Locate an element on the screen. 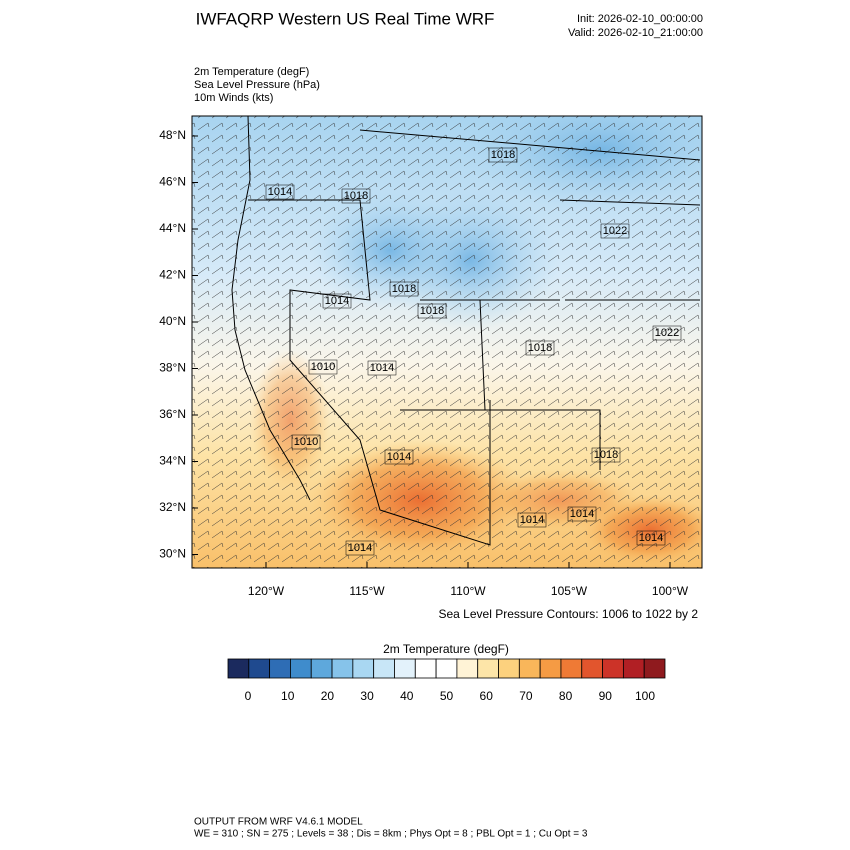  colorbar-tick-label: 50 is located at coordinates (447, 696).